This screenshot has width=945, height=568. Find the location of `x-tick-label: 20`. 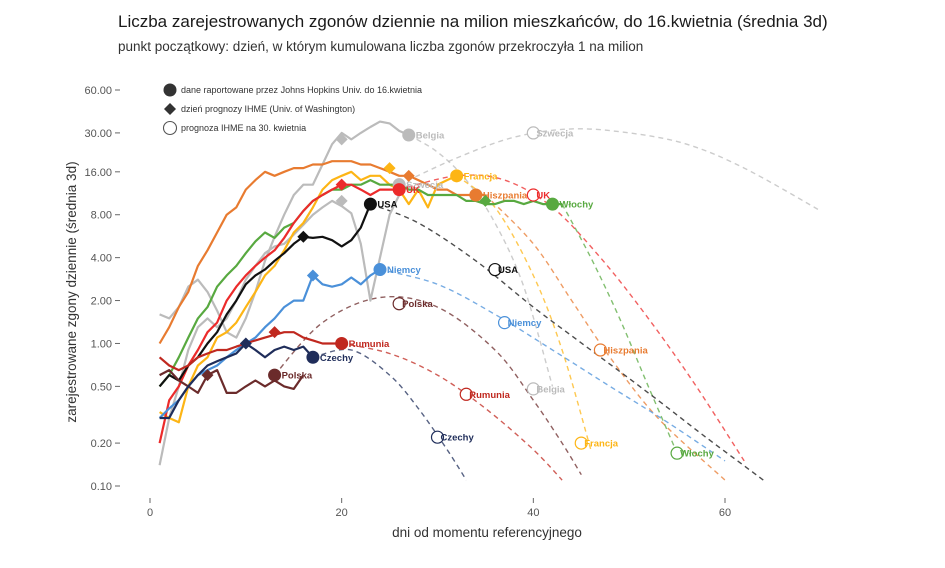

x-tick-label: 20 is located at coordinates (342, 513).